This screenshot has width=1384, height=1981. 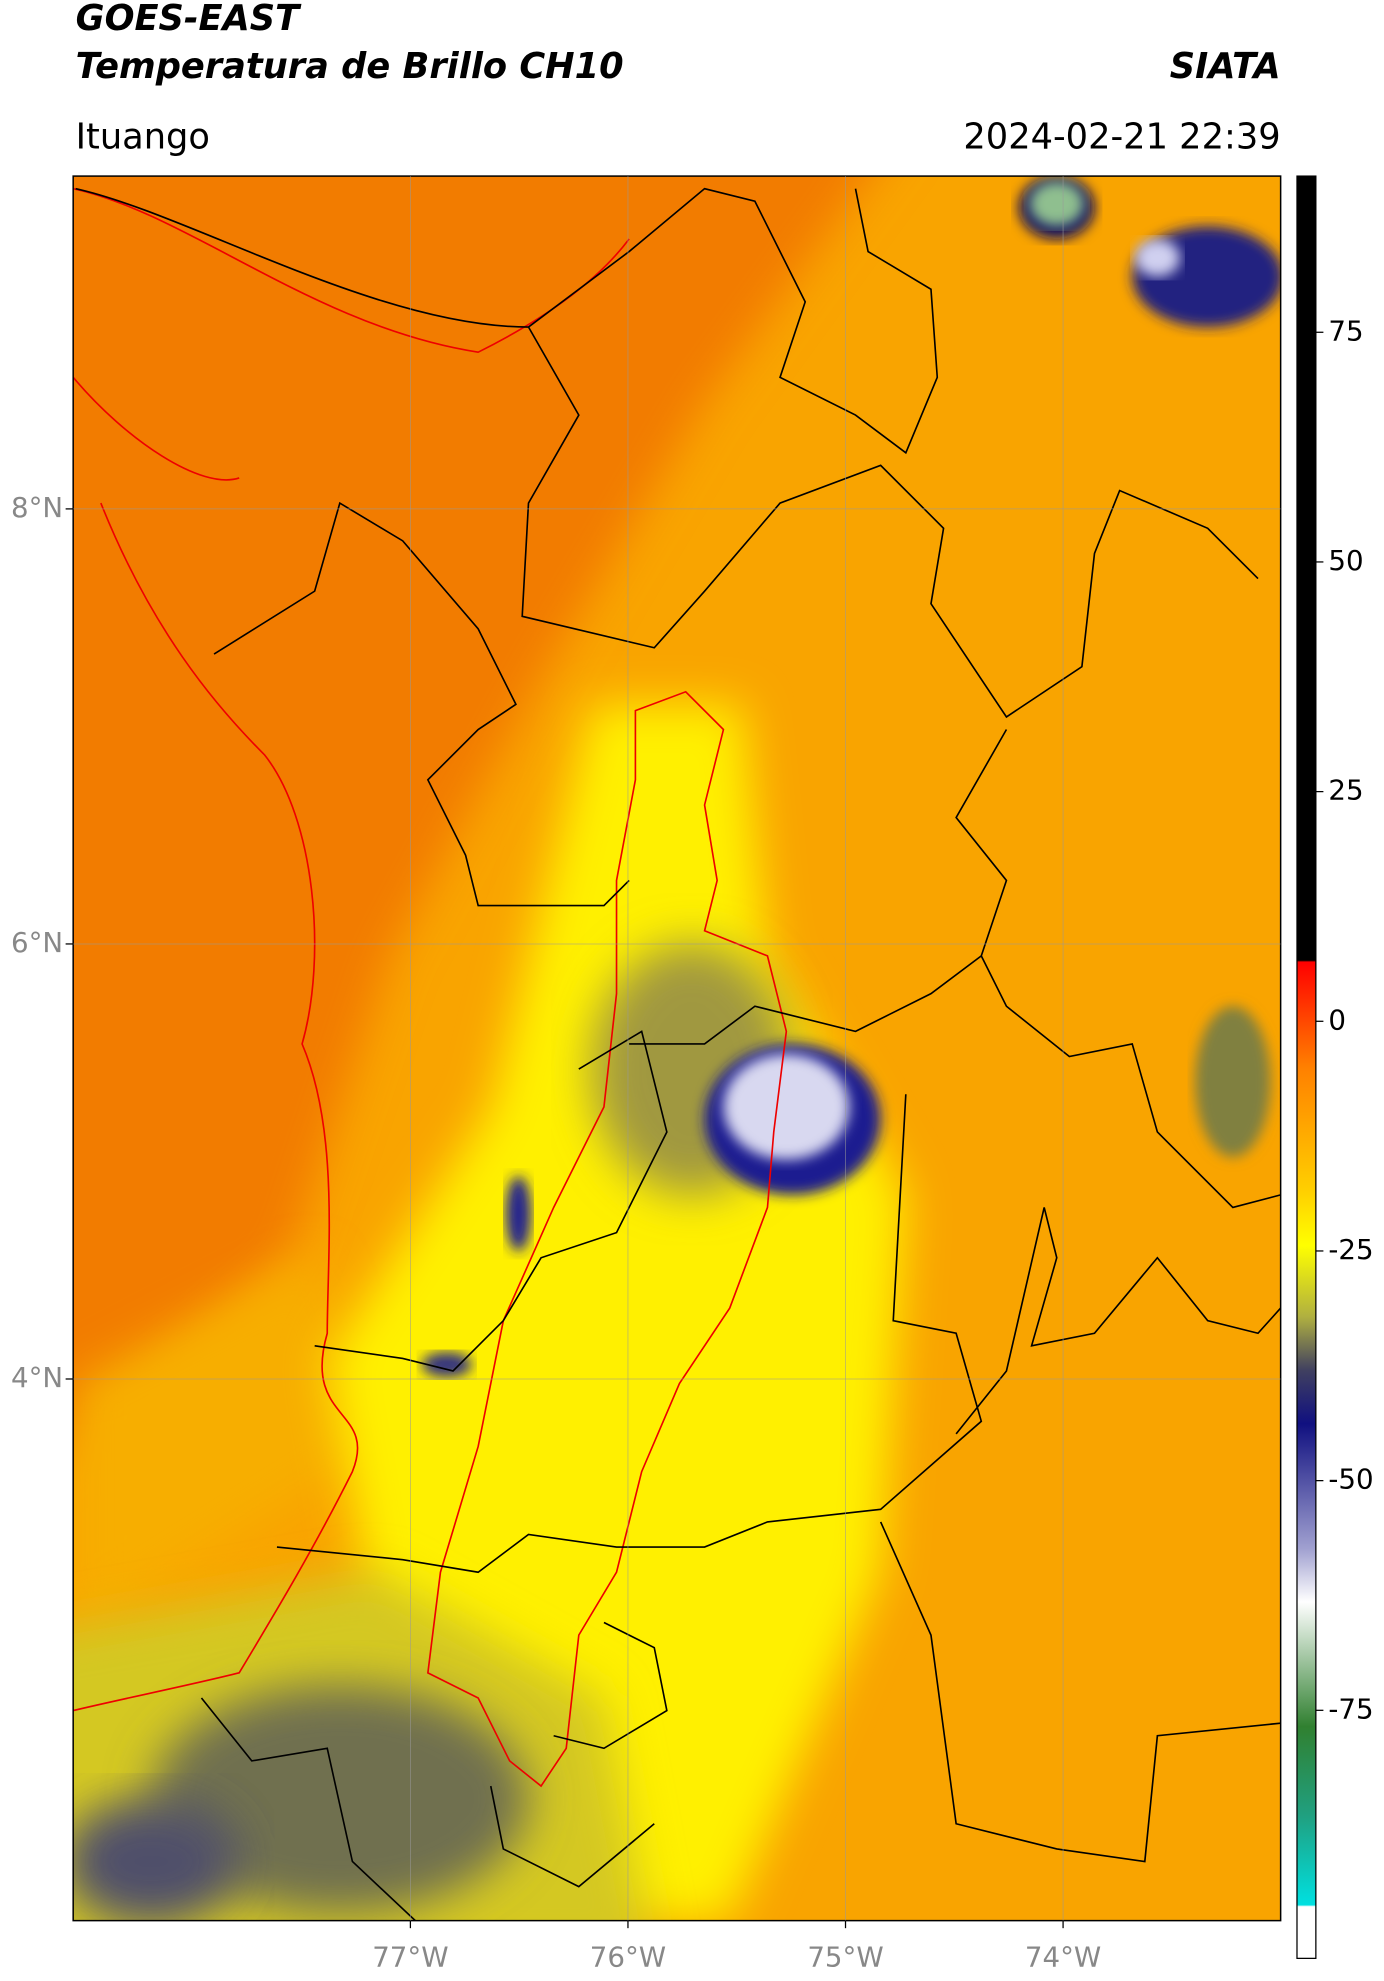 What do you see at coordinates (143, 136) in the screenshot?
I see `region: Ituango` at bounding box center [143, 136].